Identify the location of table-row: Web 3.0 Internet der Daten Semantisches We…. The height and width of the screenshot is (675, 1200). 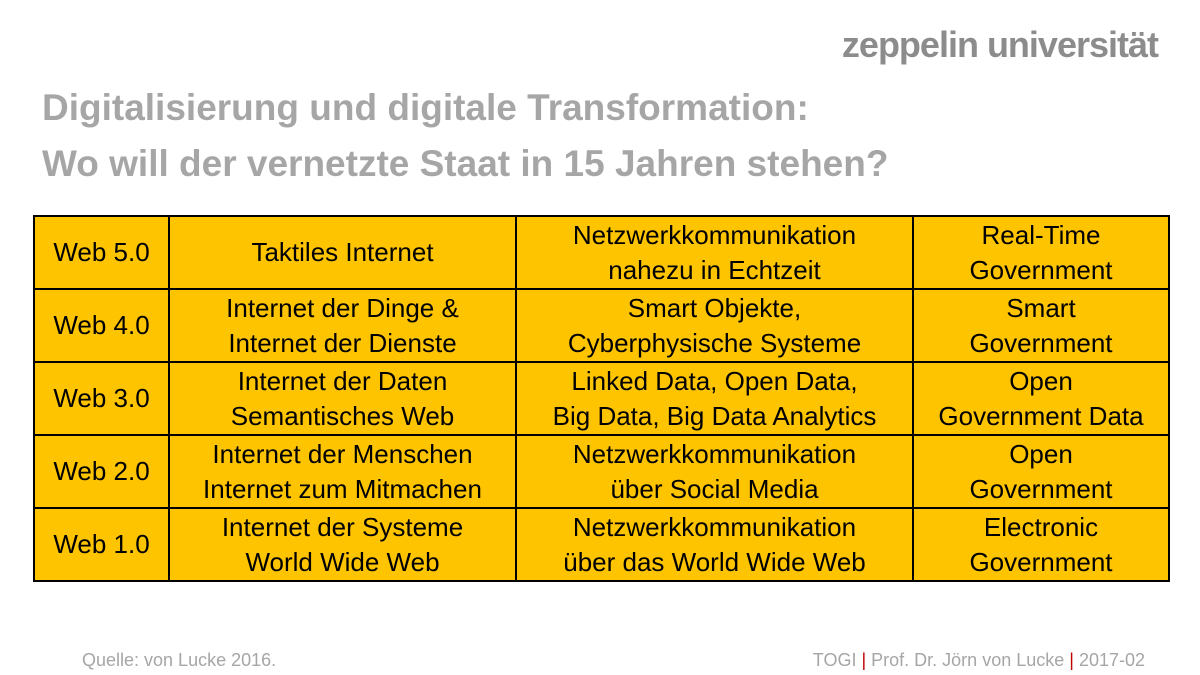
(601, 398).